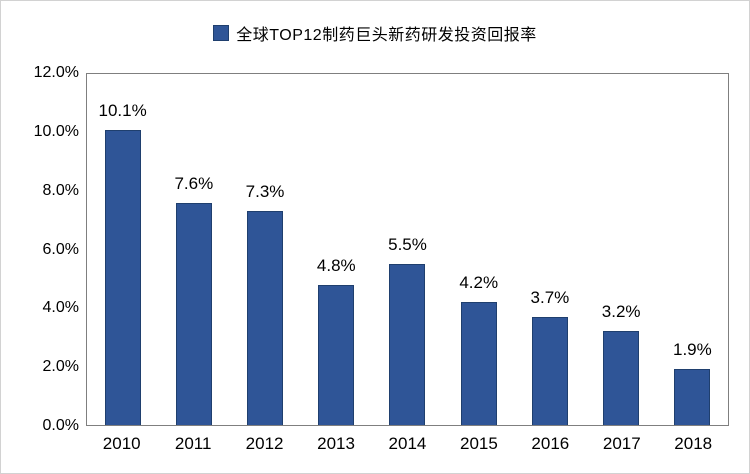 The width and height of the screenshot is (750, 474). Describe the element at coordinates (692, 249) in the screenshot. I see `bar-category-cell: 1.9%` at that location.